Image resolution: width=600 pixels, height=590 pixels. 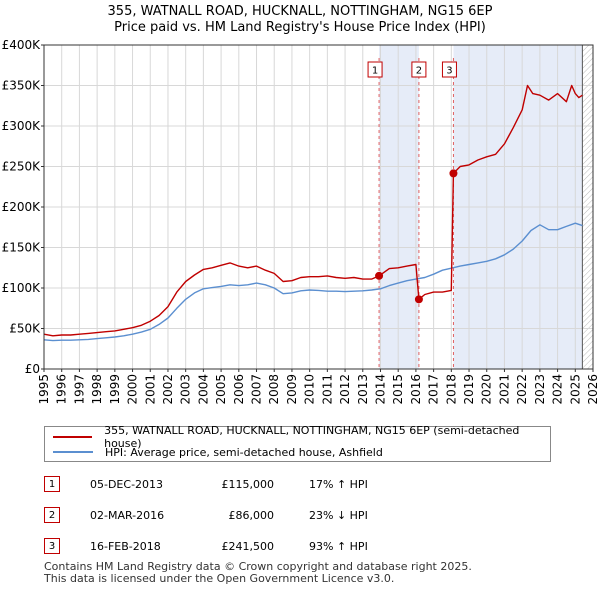 I want to click on x-tick-label: 1998, so click(x=97, y=389).